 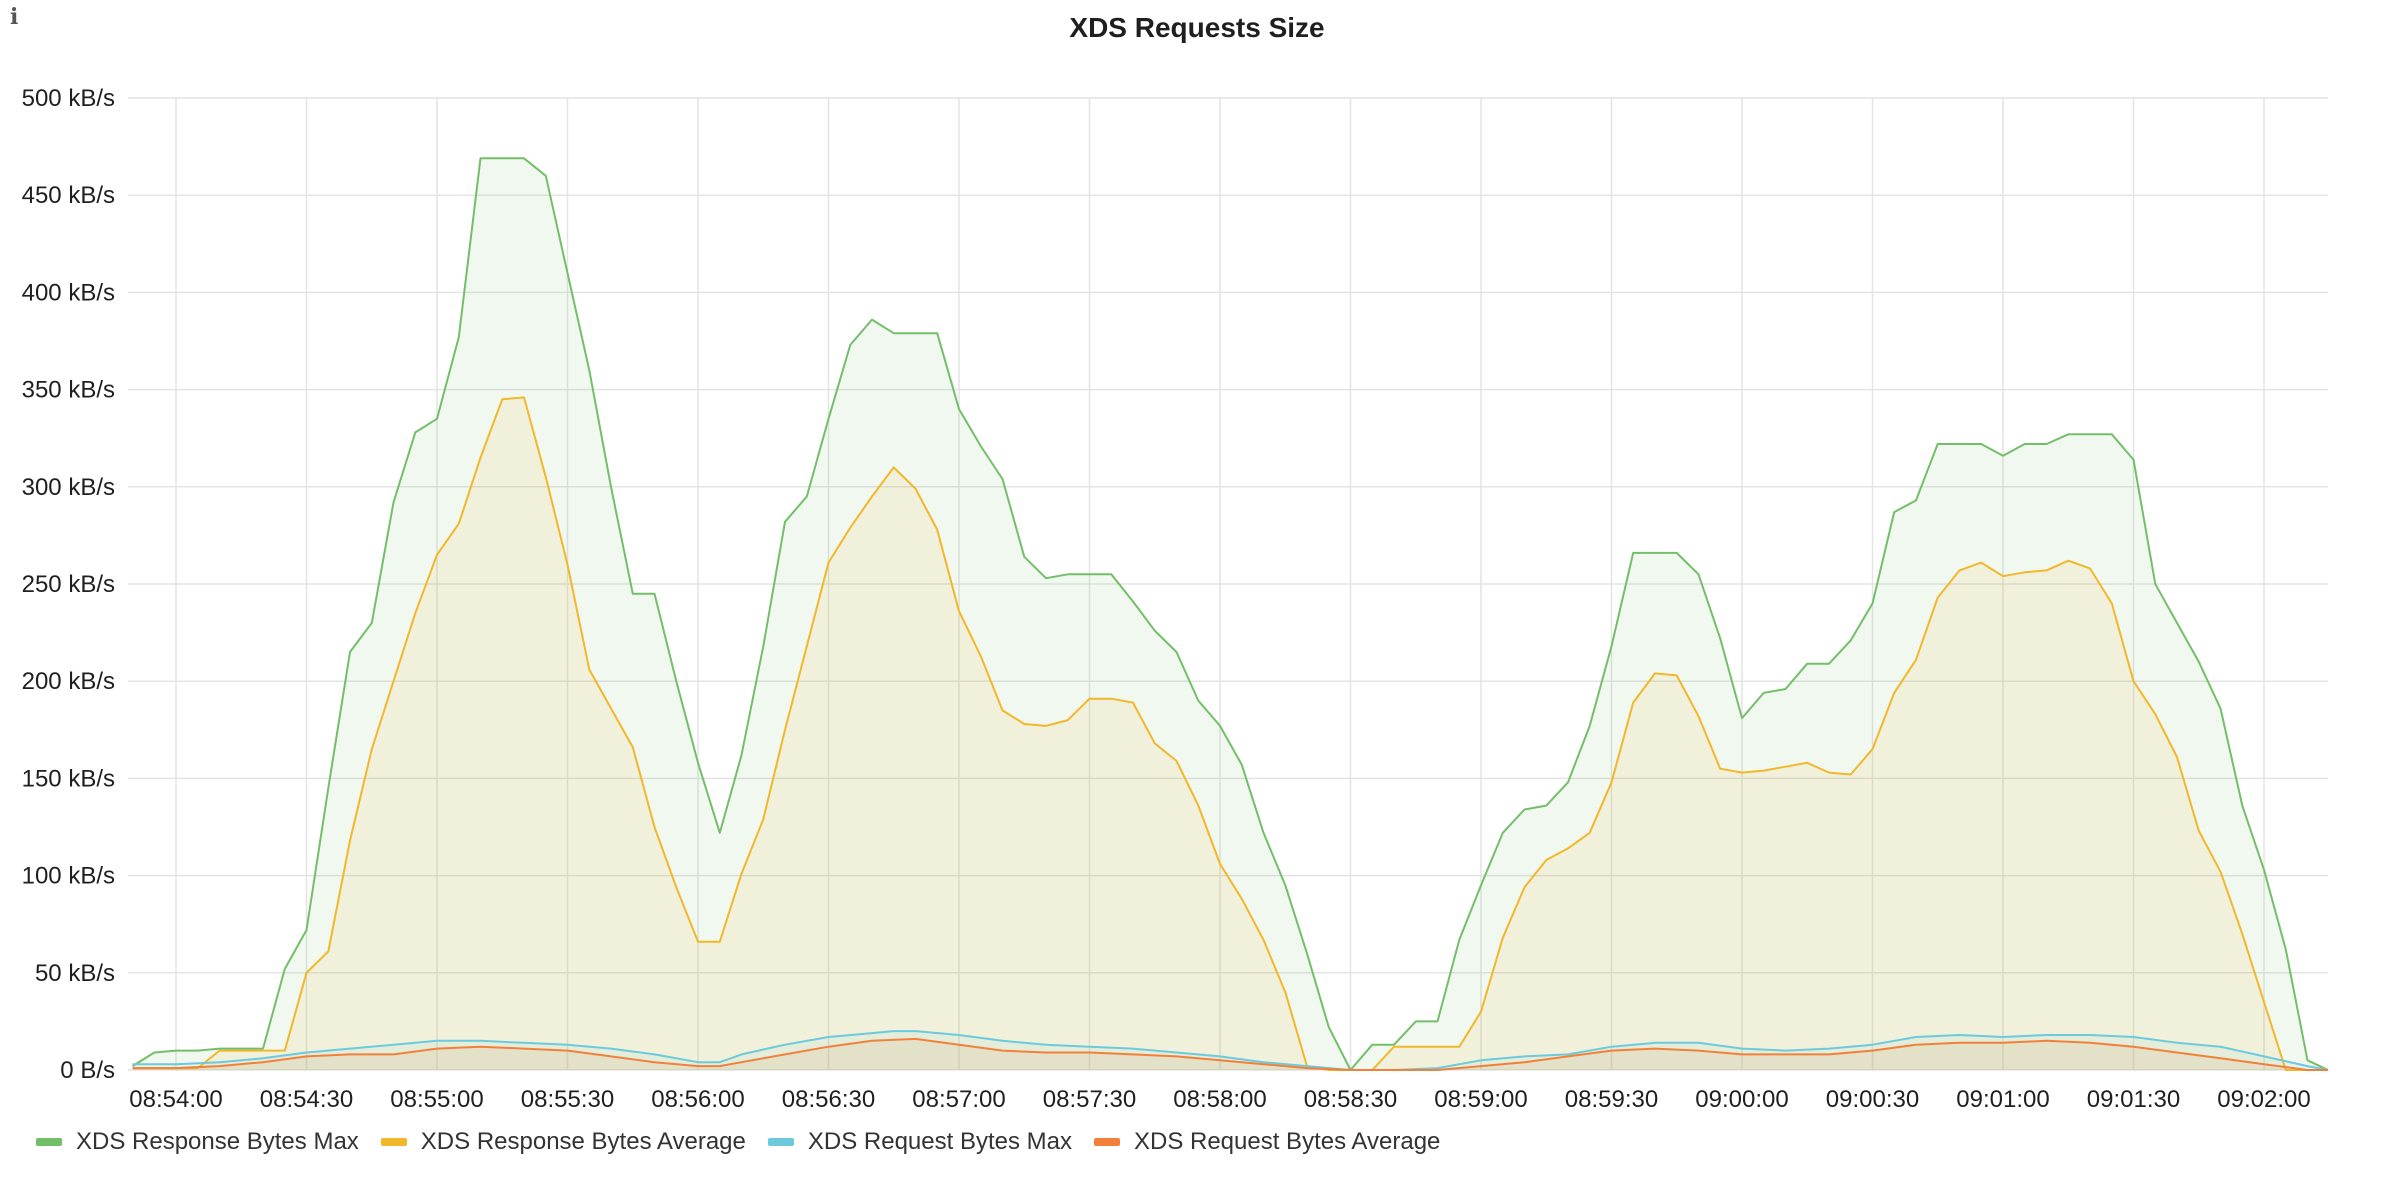 I want to click on legend-label: XDS Response Bytes Max, so click(x=217, y=1141).